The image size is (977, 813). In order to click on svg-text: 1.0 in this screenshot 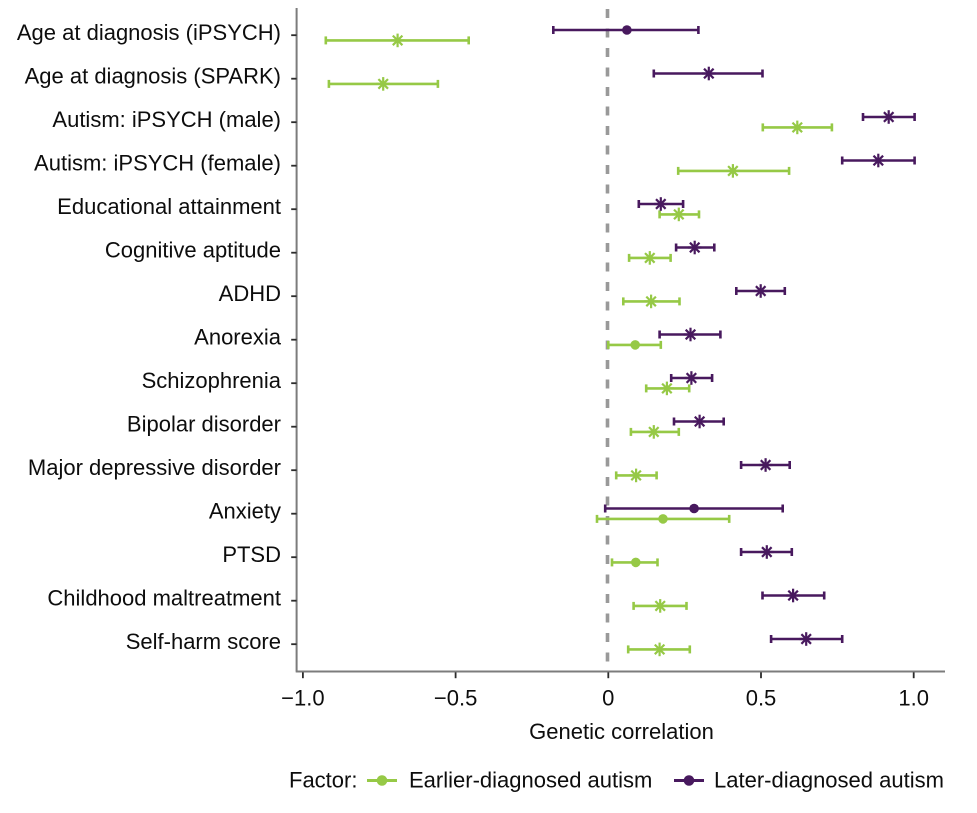, I will do `click(913, 698)`.